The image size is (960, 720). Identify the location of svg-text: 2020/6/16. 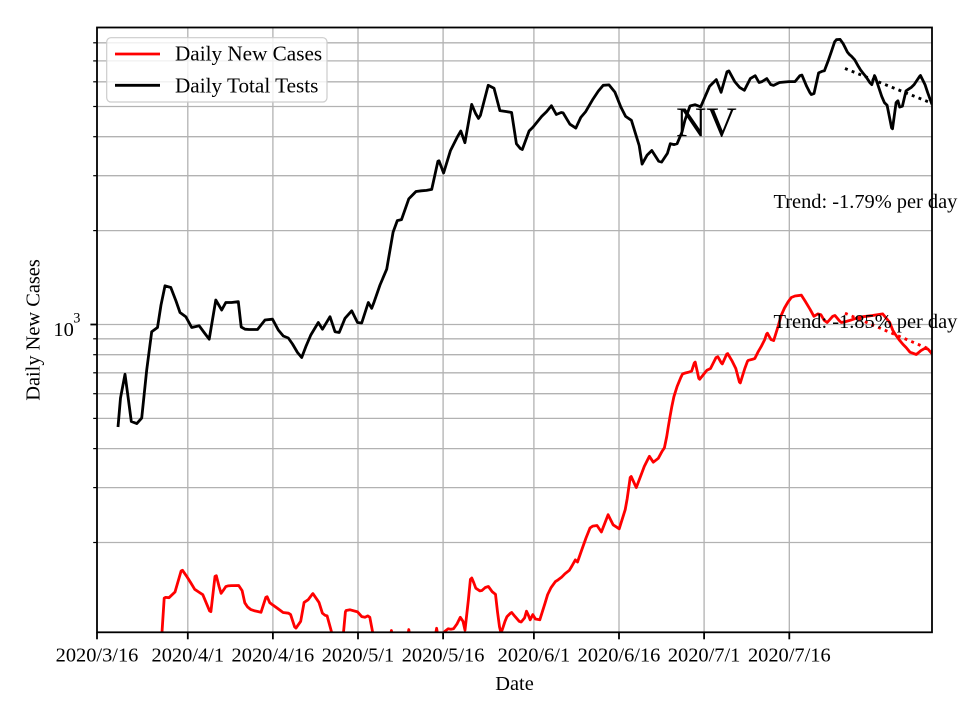
(619, 656).